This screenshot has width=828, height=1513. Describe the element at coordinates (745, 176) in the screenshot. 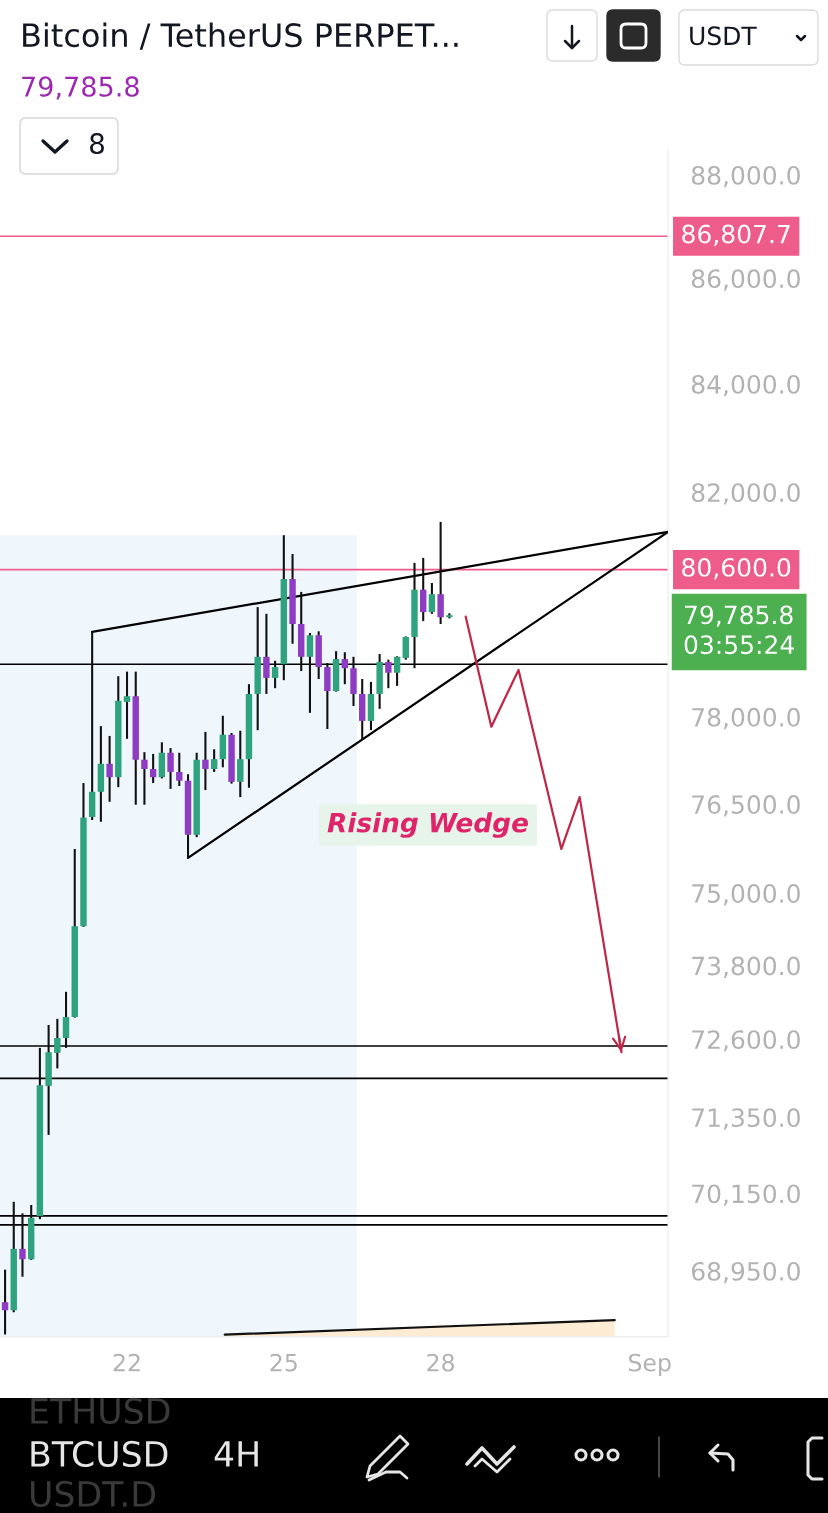

I see `y-tick-label: 88,000.0` at that location.